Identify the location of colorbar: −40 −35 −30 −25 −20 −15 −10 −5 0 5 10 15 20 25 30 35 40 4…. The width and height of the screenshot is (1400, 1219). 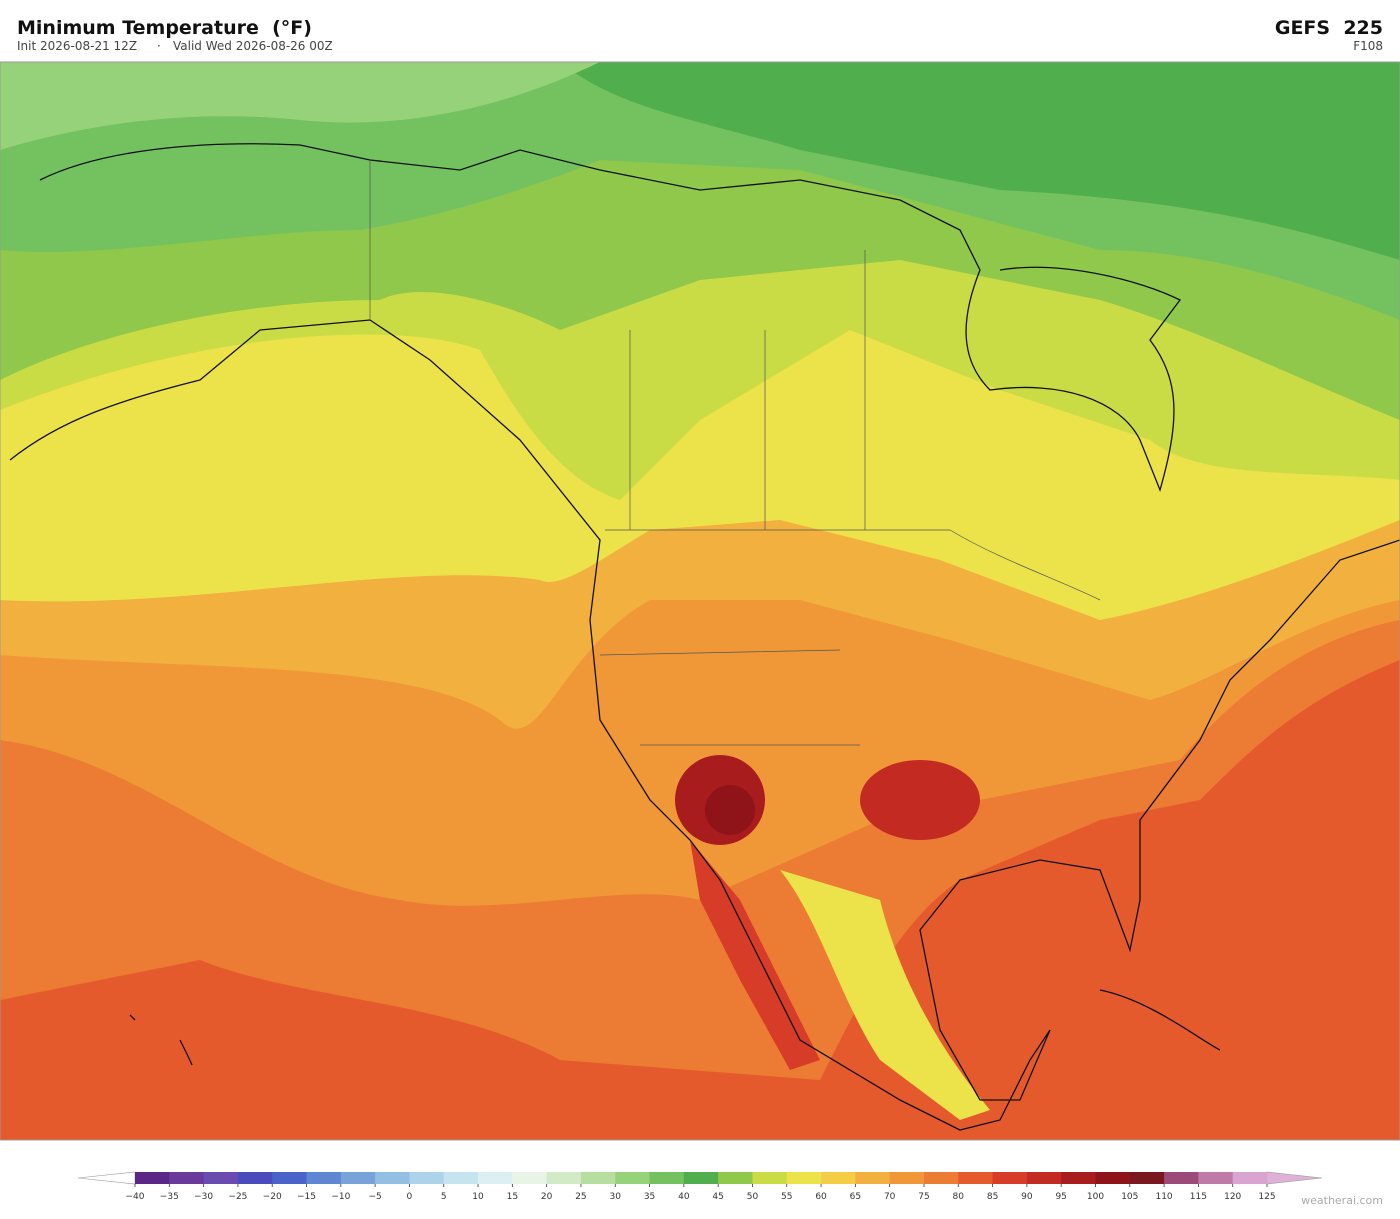
(700, 1186).